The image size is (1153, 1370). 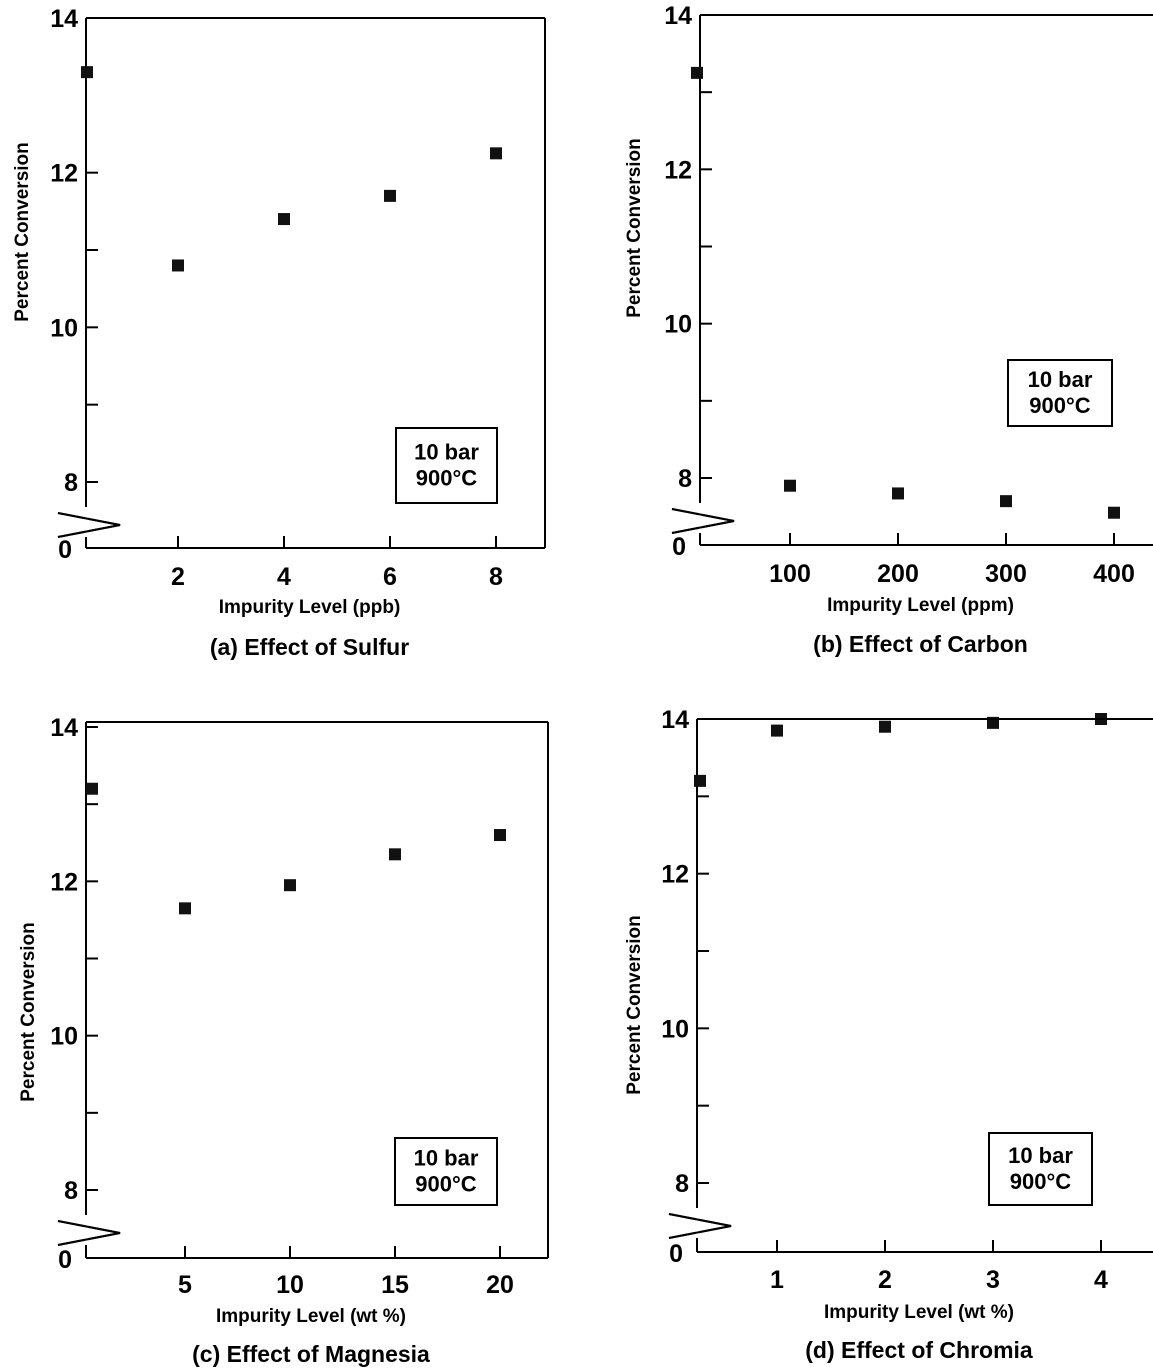 I want to click on x-tick-label: 100, so click(x=790, y=574).